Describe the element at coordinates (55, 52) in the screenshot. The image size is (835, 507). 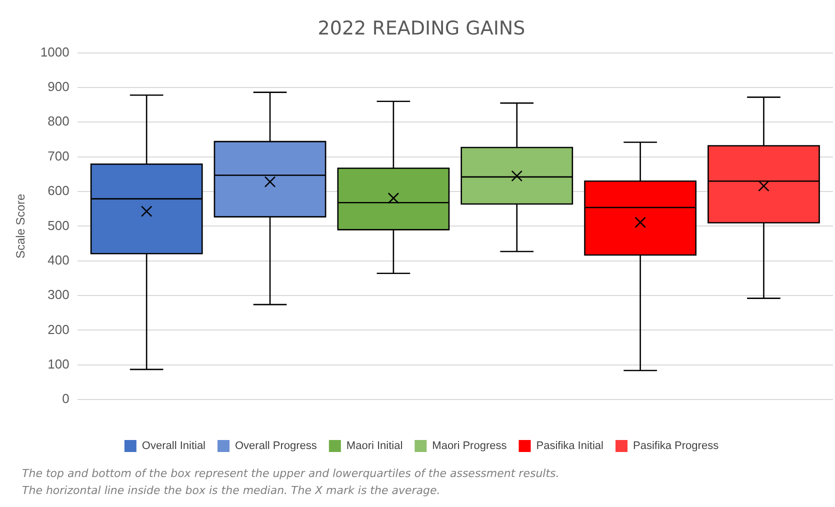
I see `y-tick-label: 1000` at that location.